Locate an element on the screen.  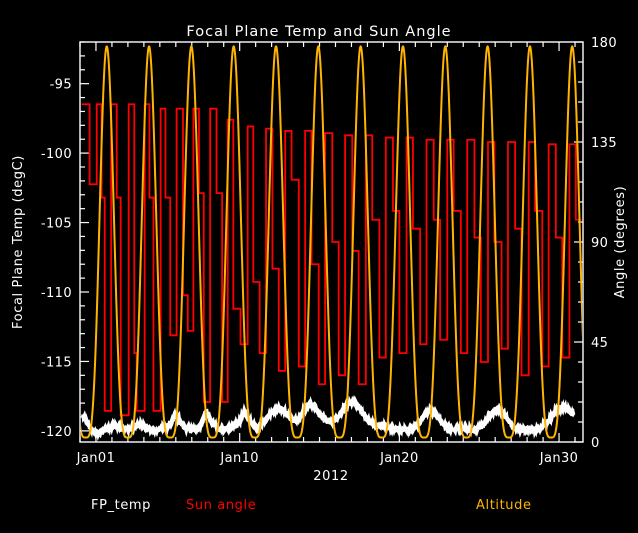
x-tick-label: Jan30 is located at coordinates (559, 458).